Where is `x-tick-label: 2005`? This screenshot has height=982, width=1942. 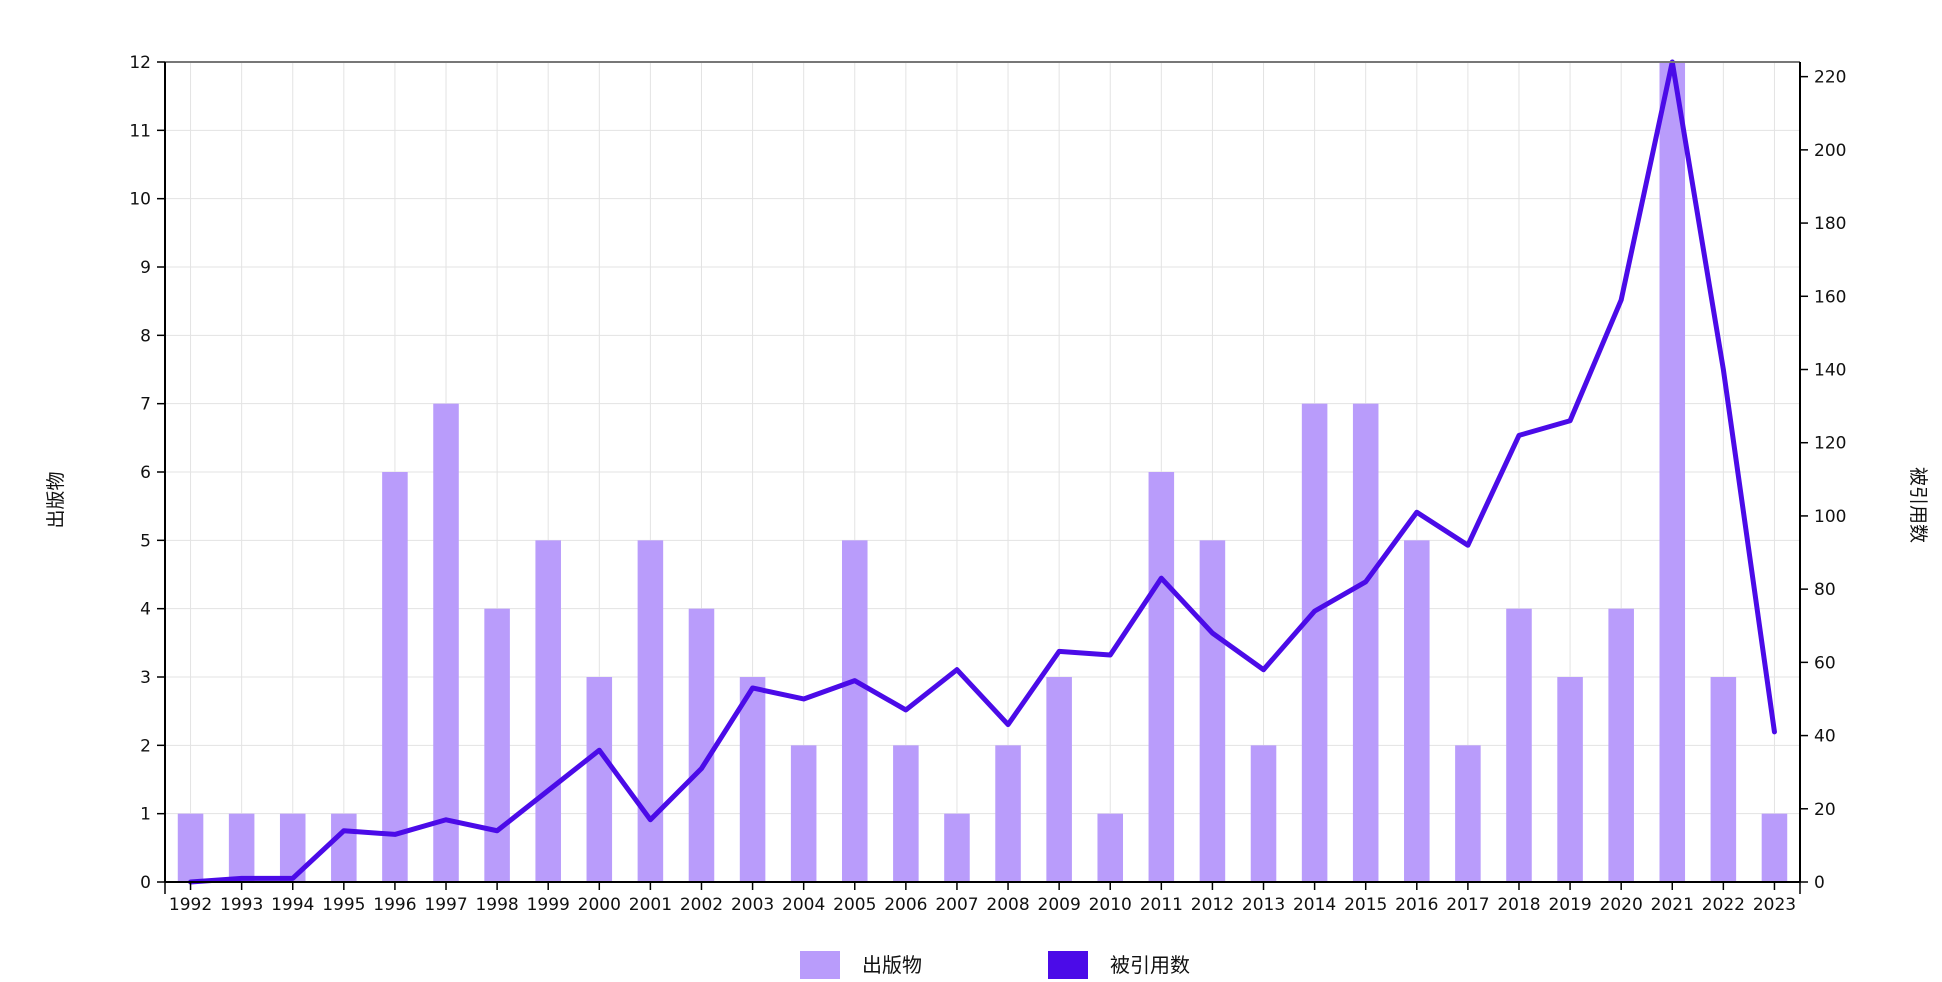
x-tick-label: 2005 is located at coordinates (854, 905).